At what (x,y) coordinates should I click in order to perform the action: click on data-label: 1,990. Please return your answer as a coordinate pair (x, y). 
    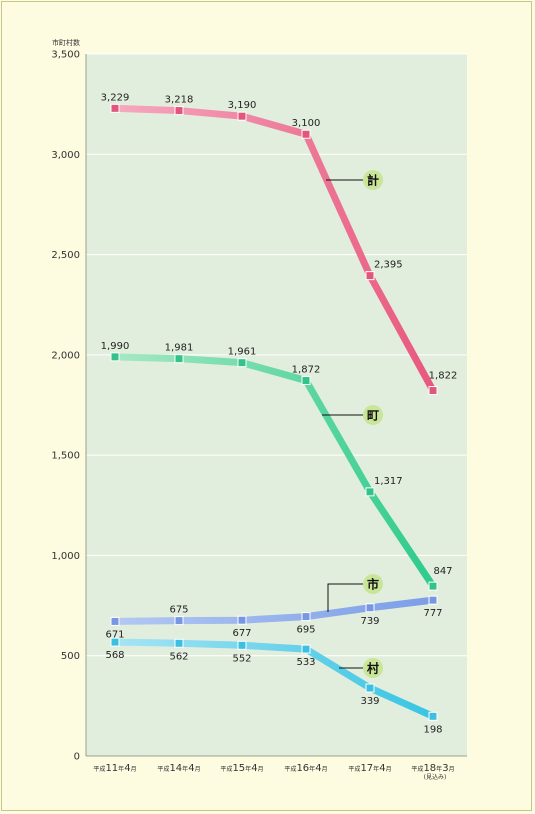
    Looking at the image, I should click on (115, 346).